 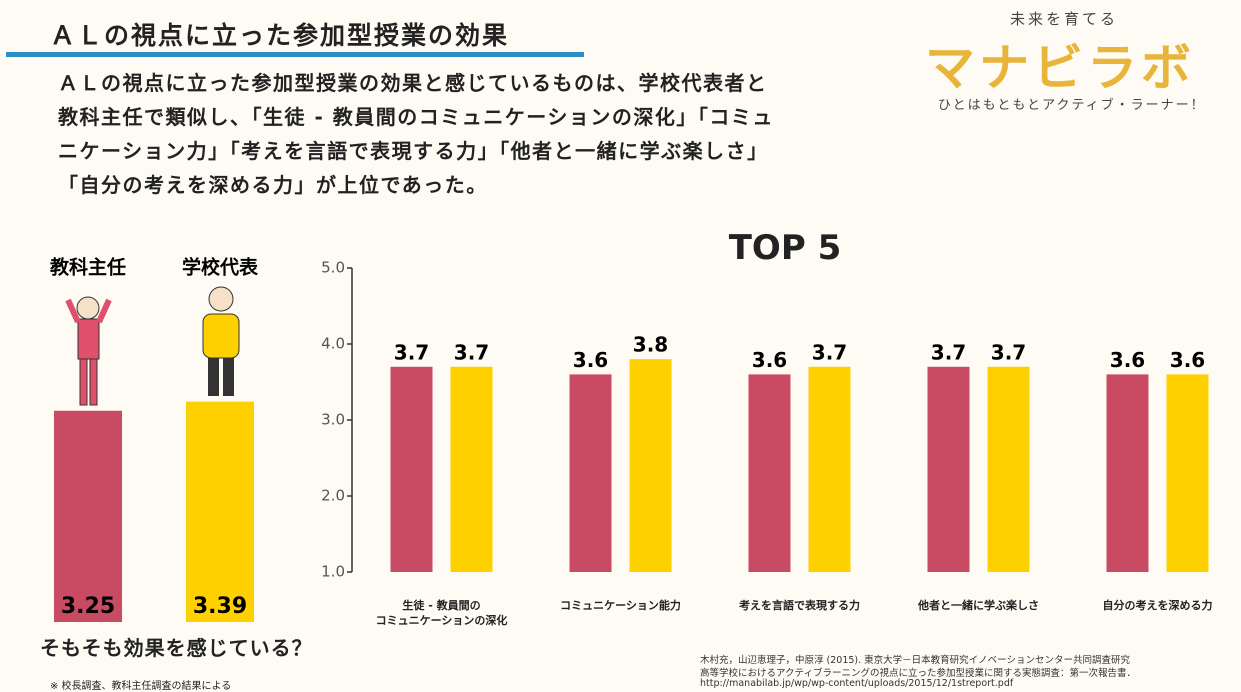 What do you see at coordinates (1060, 68) in the screenshot?
I see `logo-name: マナビラボ` at bounding box center [1060, 68].